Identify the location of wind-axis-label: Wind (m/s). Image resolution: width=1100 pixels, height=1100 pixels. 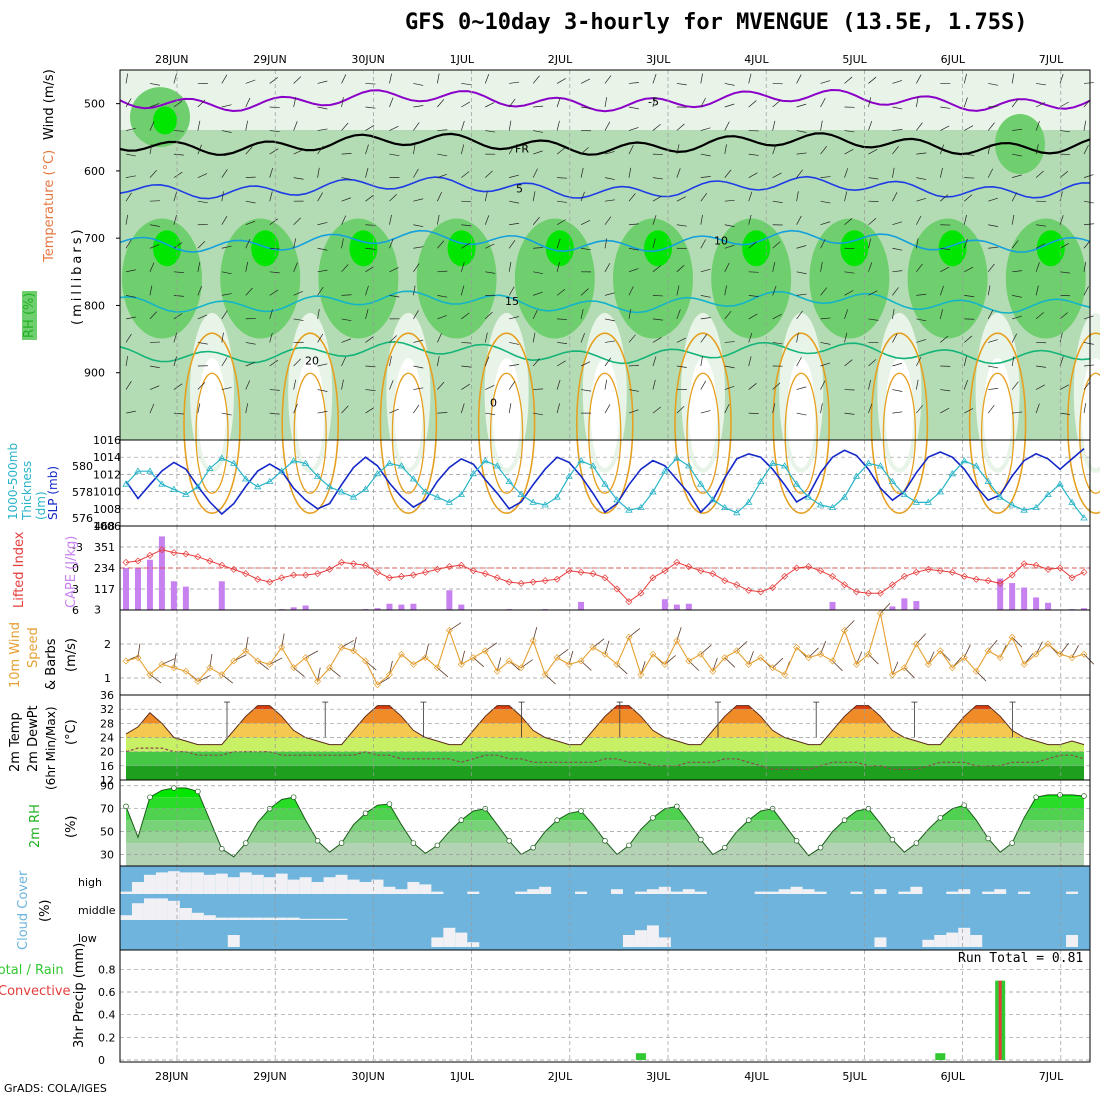
(49, 104).